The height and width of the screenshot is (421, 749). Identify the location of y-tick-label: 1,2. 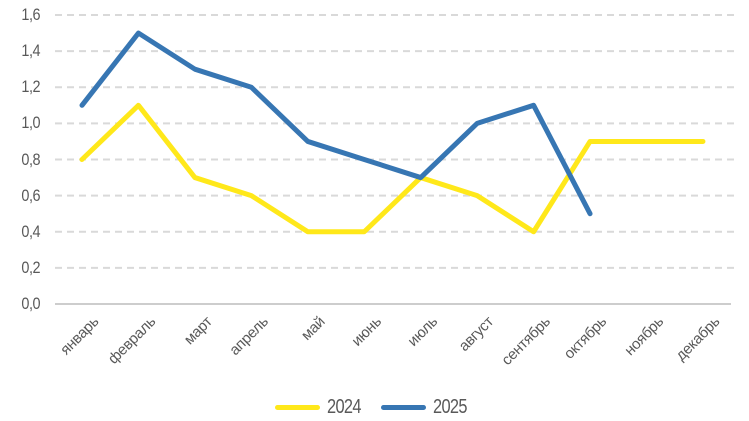
(30, 87).